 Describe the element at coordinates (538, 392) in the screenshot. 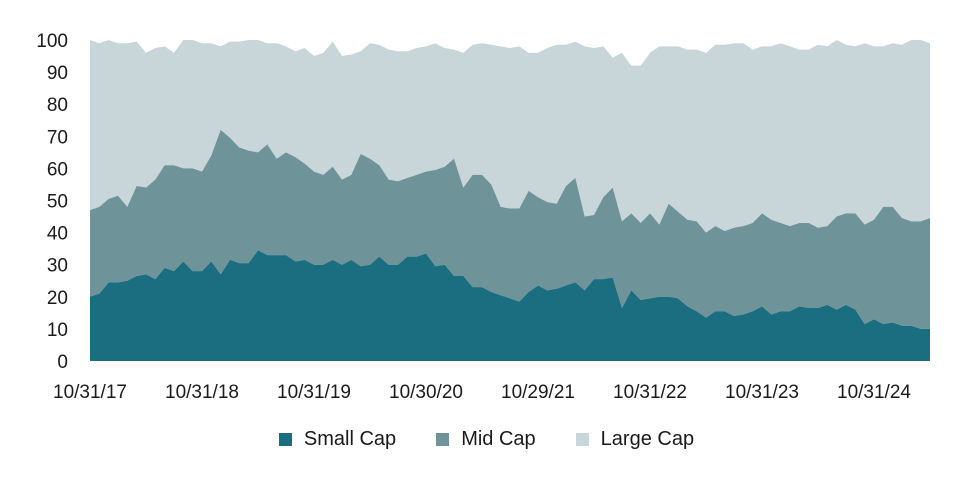

I see `x-tick-label: 10/29/21` at that location.